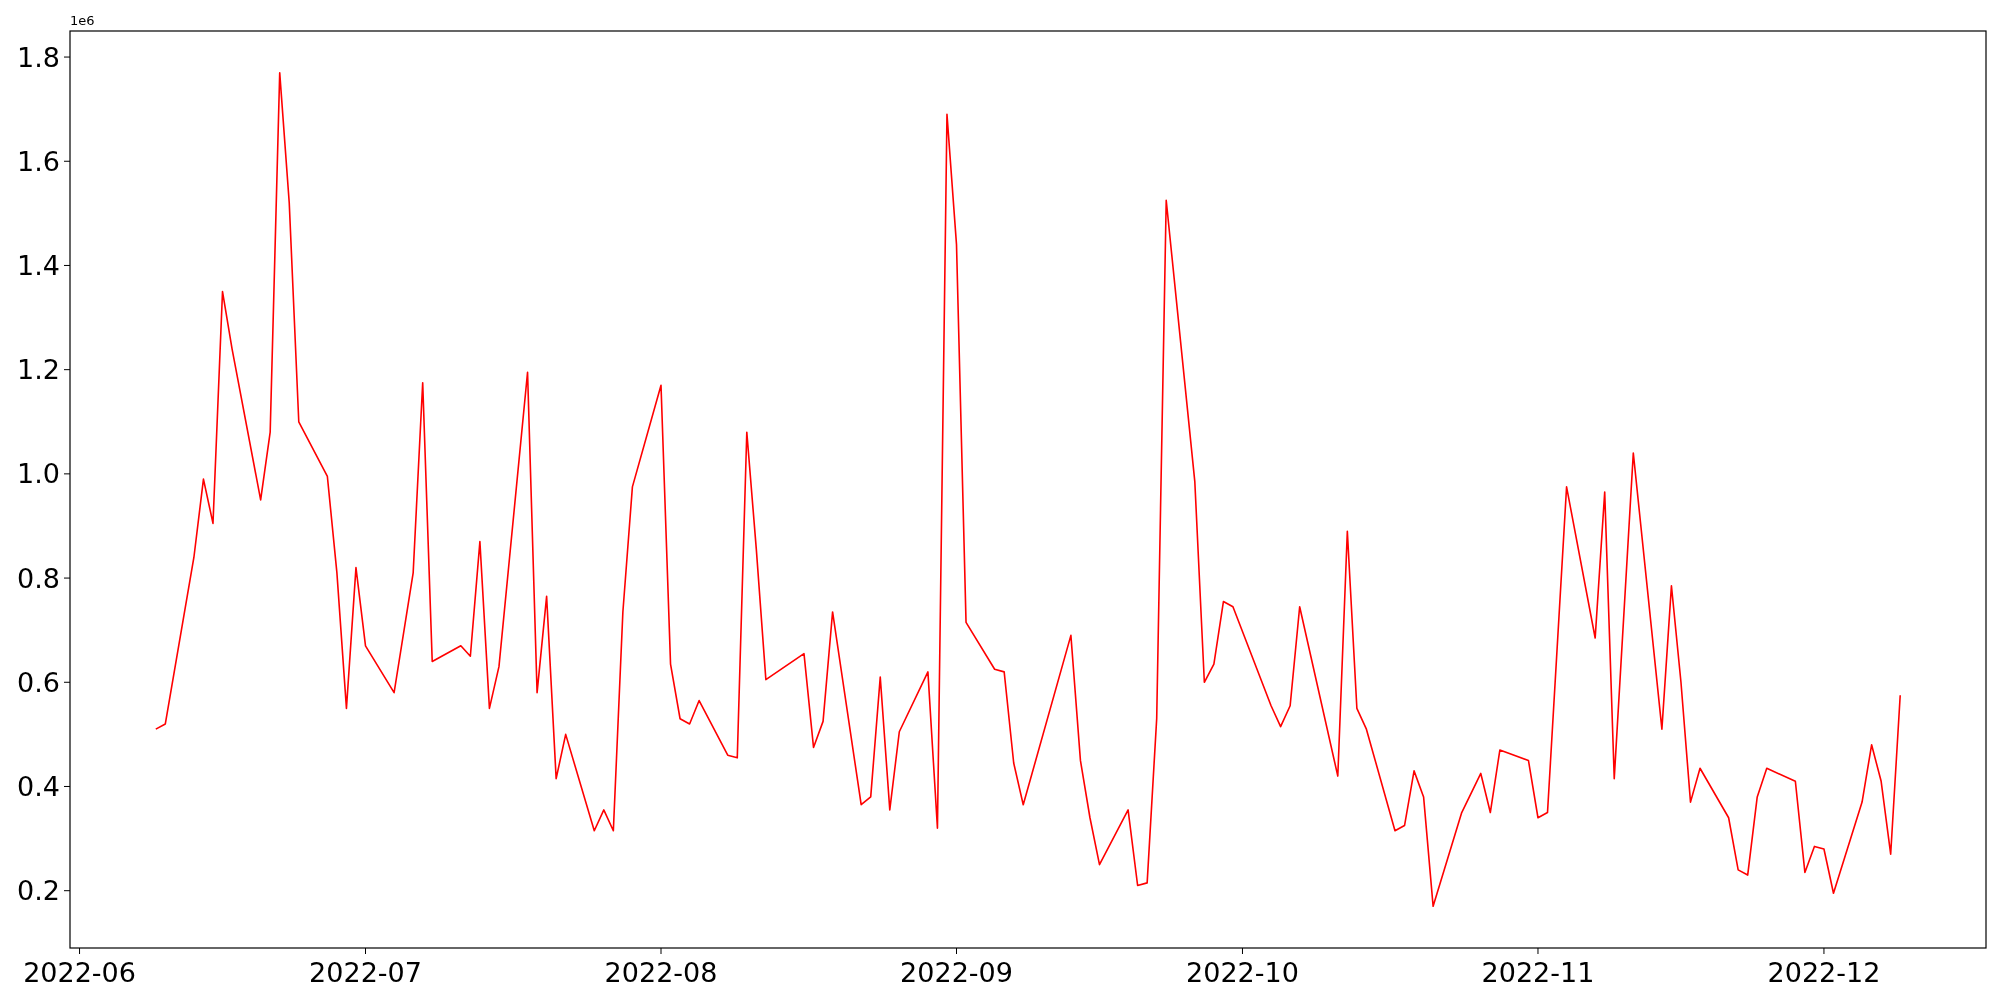 This screenshot has height=1000, width=2000. What do you see at coordinates (1538, 972) in the screenshot?
I see `x-tick-label: 2022-11` at bounding box center [1538, 972].